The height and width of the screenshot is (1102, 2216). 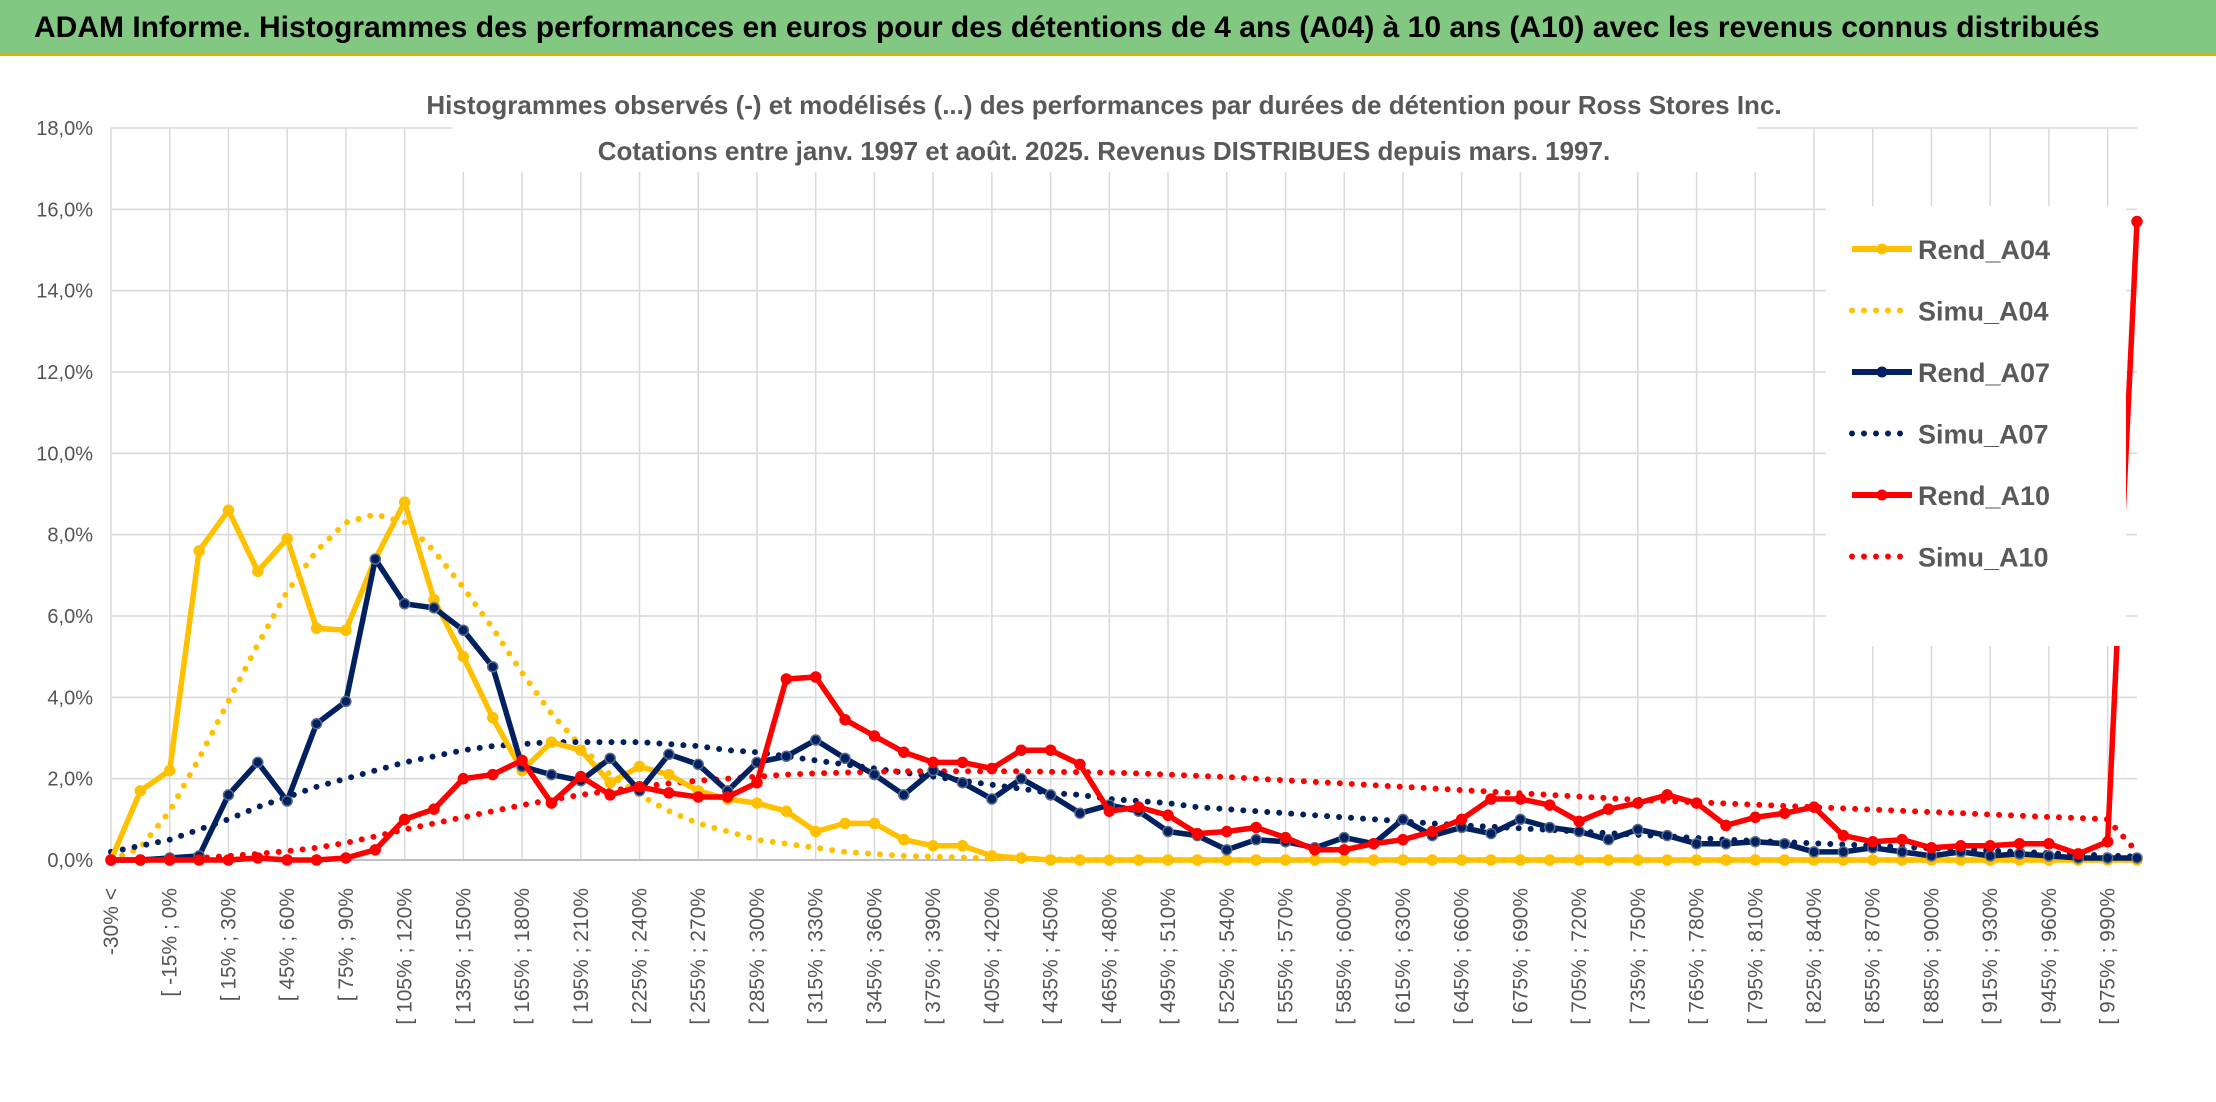 I want to click on x-tick-label: [ 585% ; 600%, so click(x=1344, y=956).